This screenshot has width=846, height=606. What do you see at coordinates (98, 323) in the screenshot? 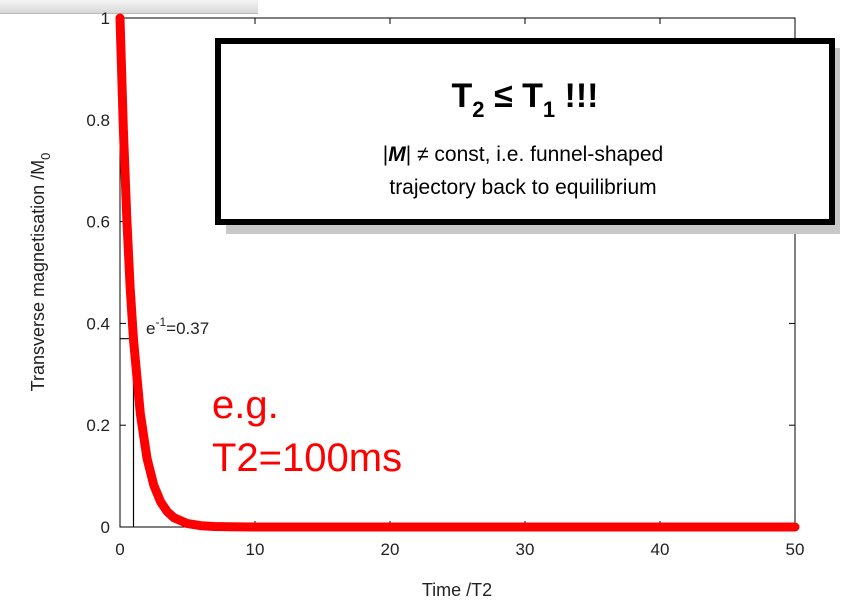
I see `y-tick-label: 0.4` at bounding box center [98, 323].